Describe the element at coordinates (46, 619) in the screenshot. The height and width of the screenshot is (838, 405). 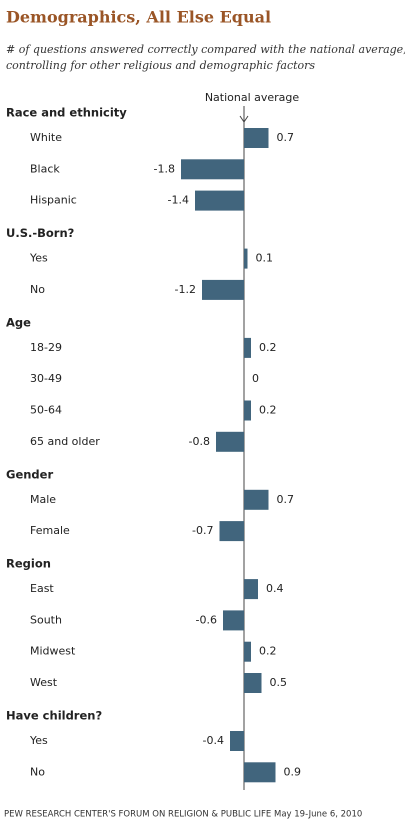
I see `category-label: South` at that location.